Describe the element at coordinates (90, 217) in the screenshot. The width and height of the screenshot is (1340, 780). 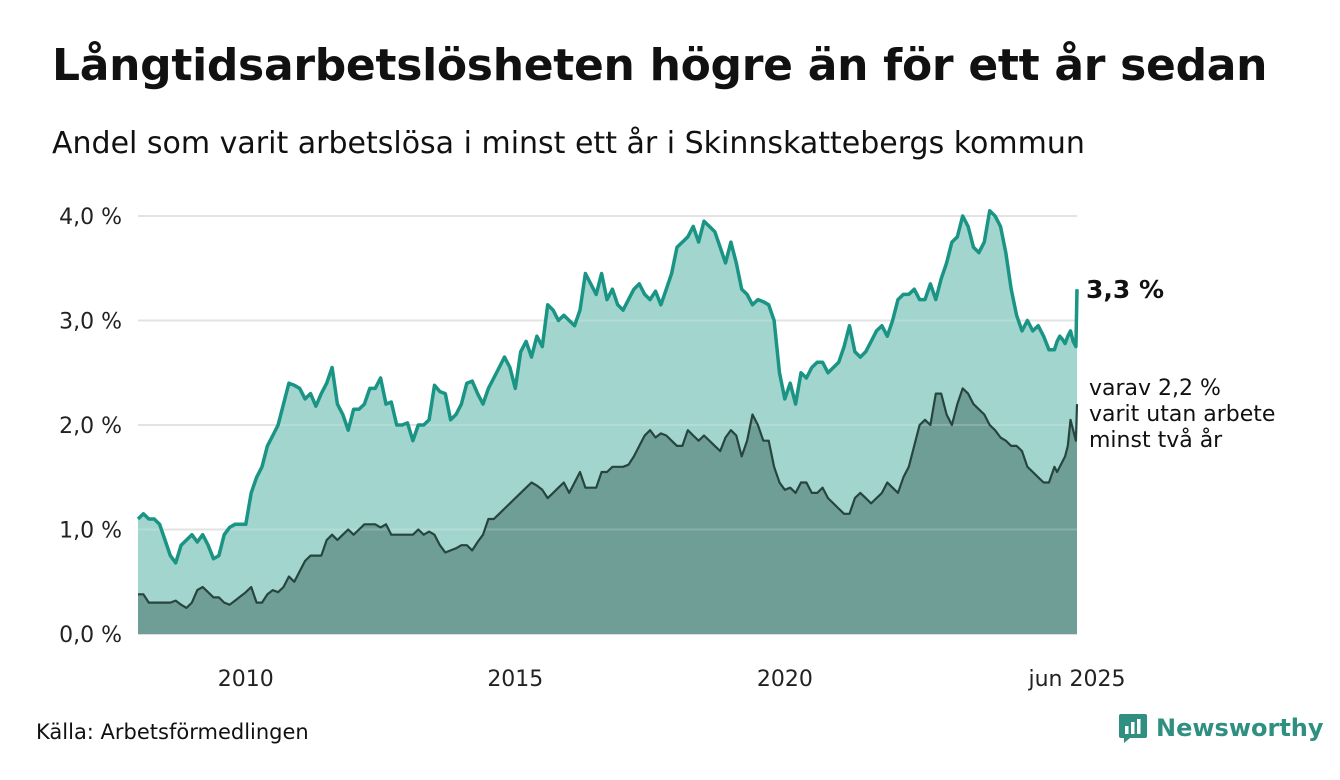
I see `y-tick-label: 4,0 %` at that location.